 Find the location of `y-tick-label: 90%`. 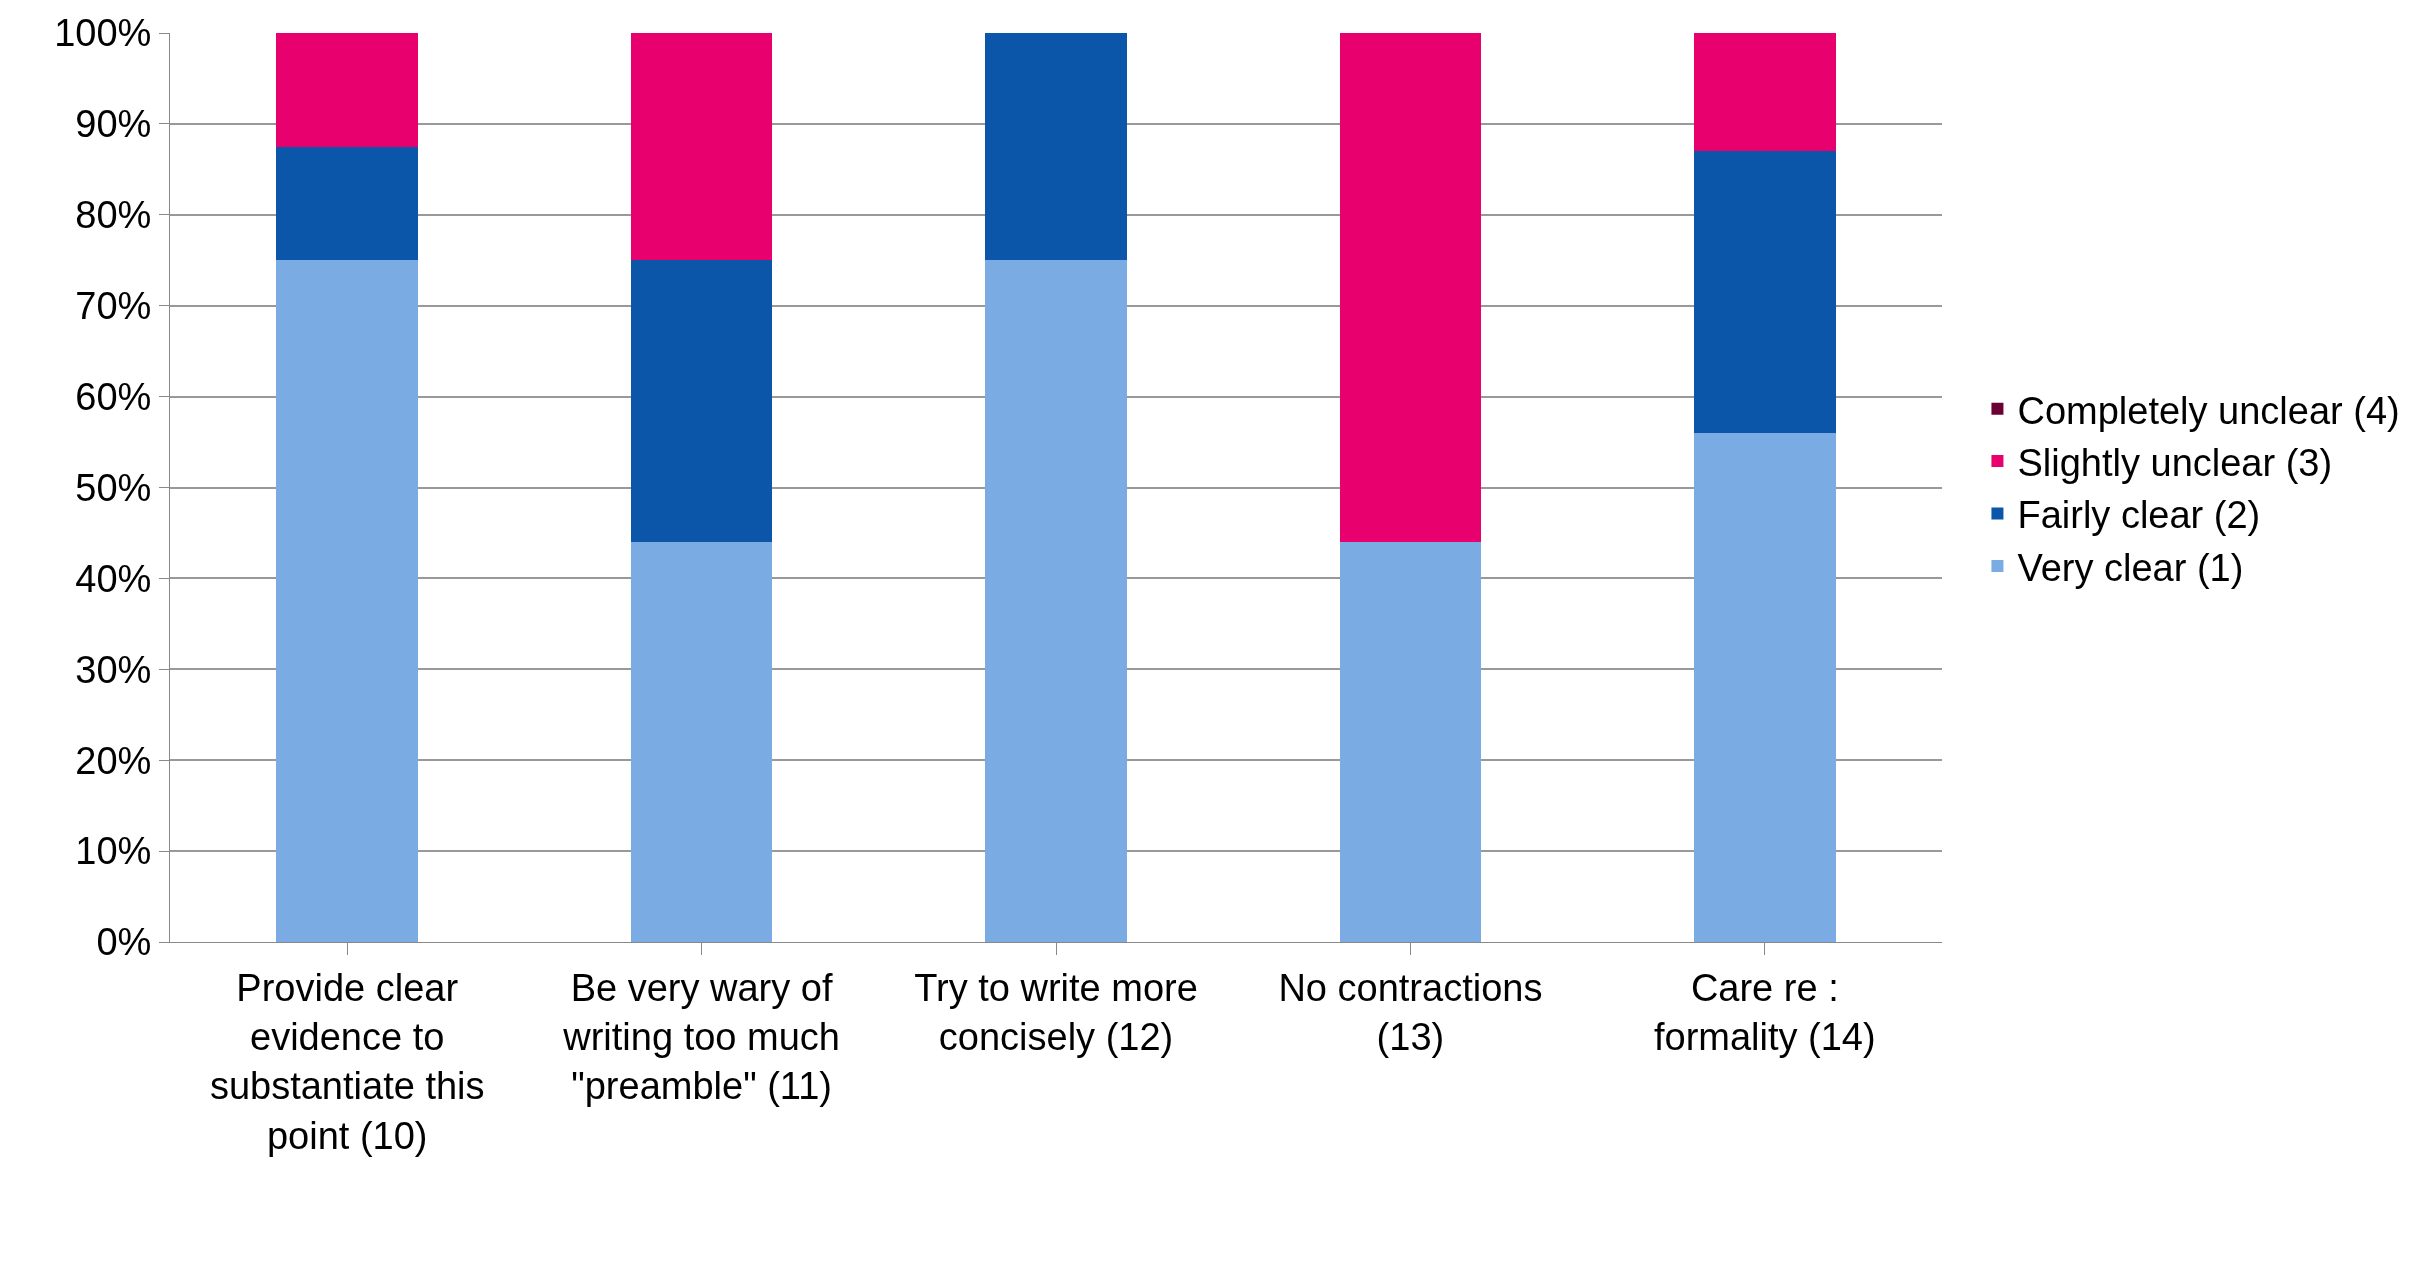

y-tick-label: 90% is located at coordinates (113, 124).